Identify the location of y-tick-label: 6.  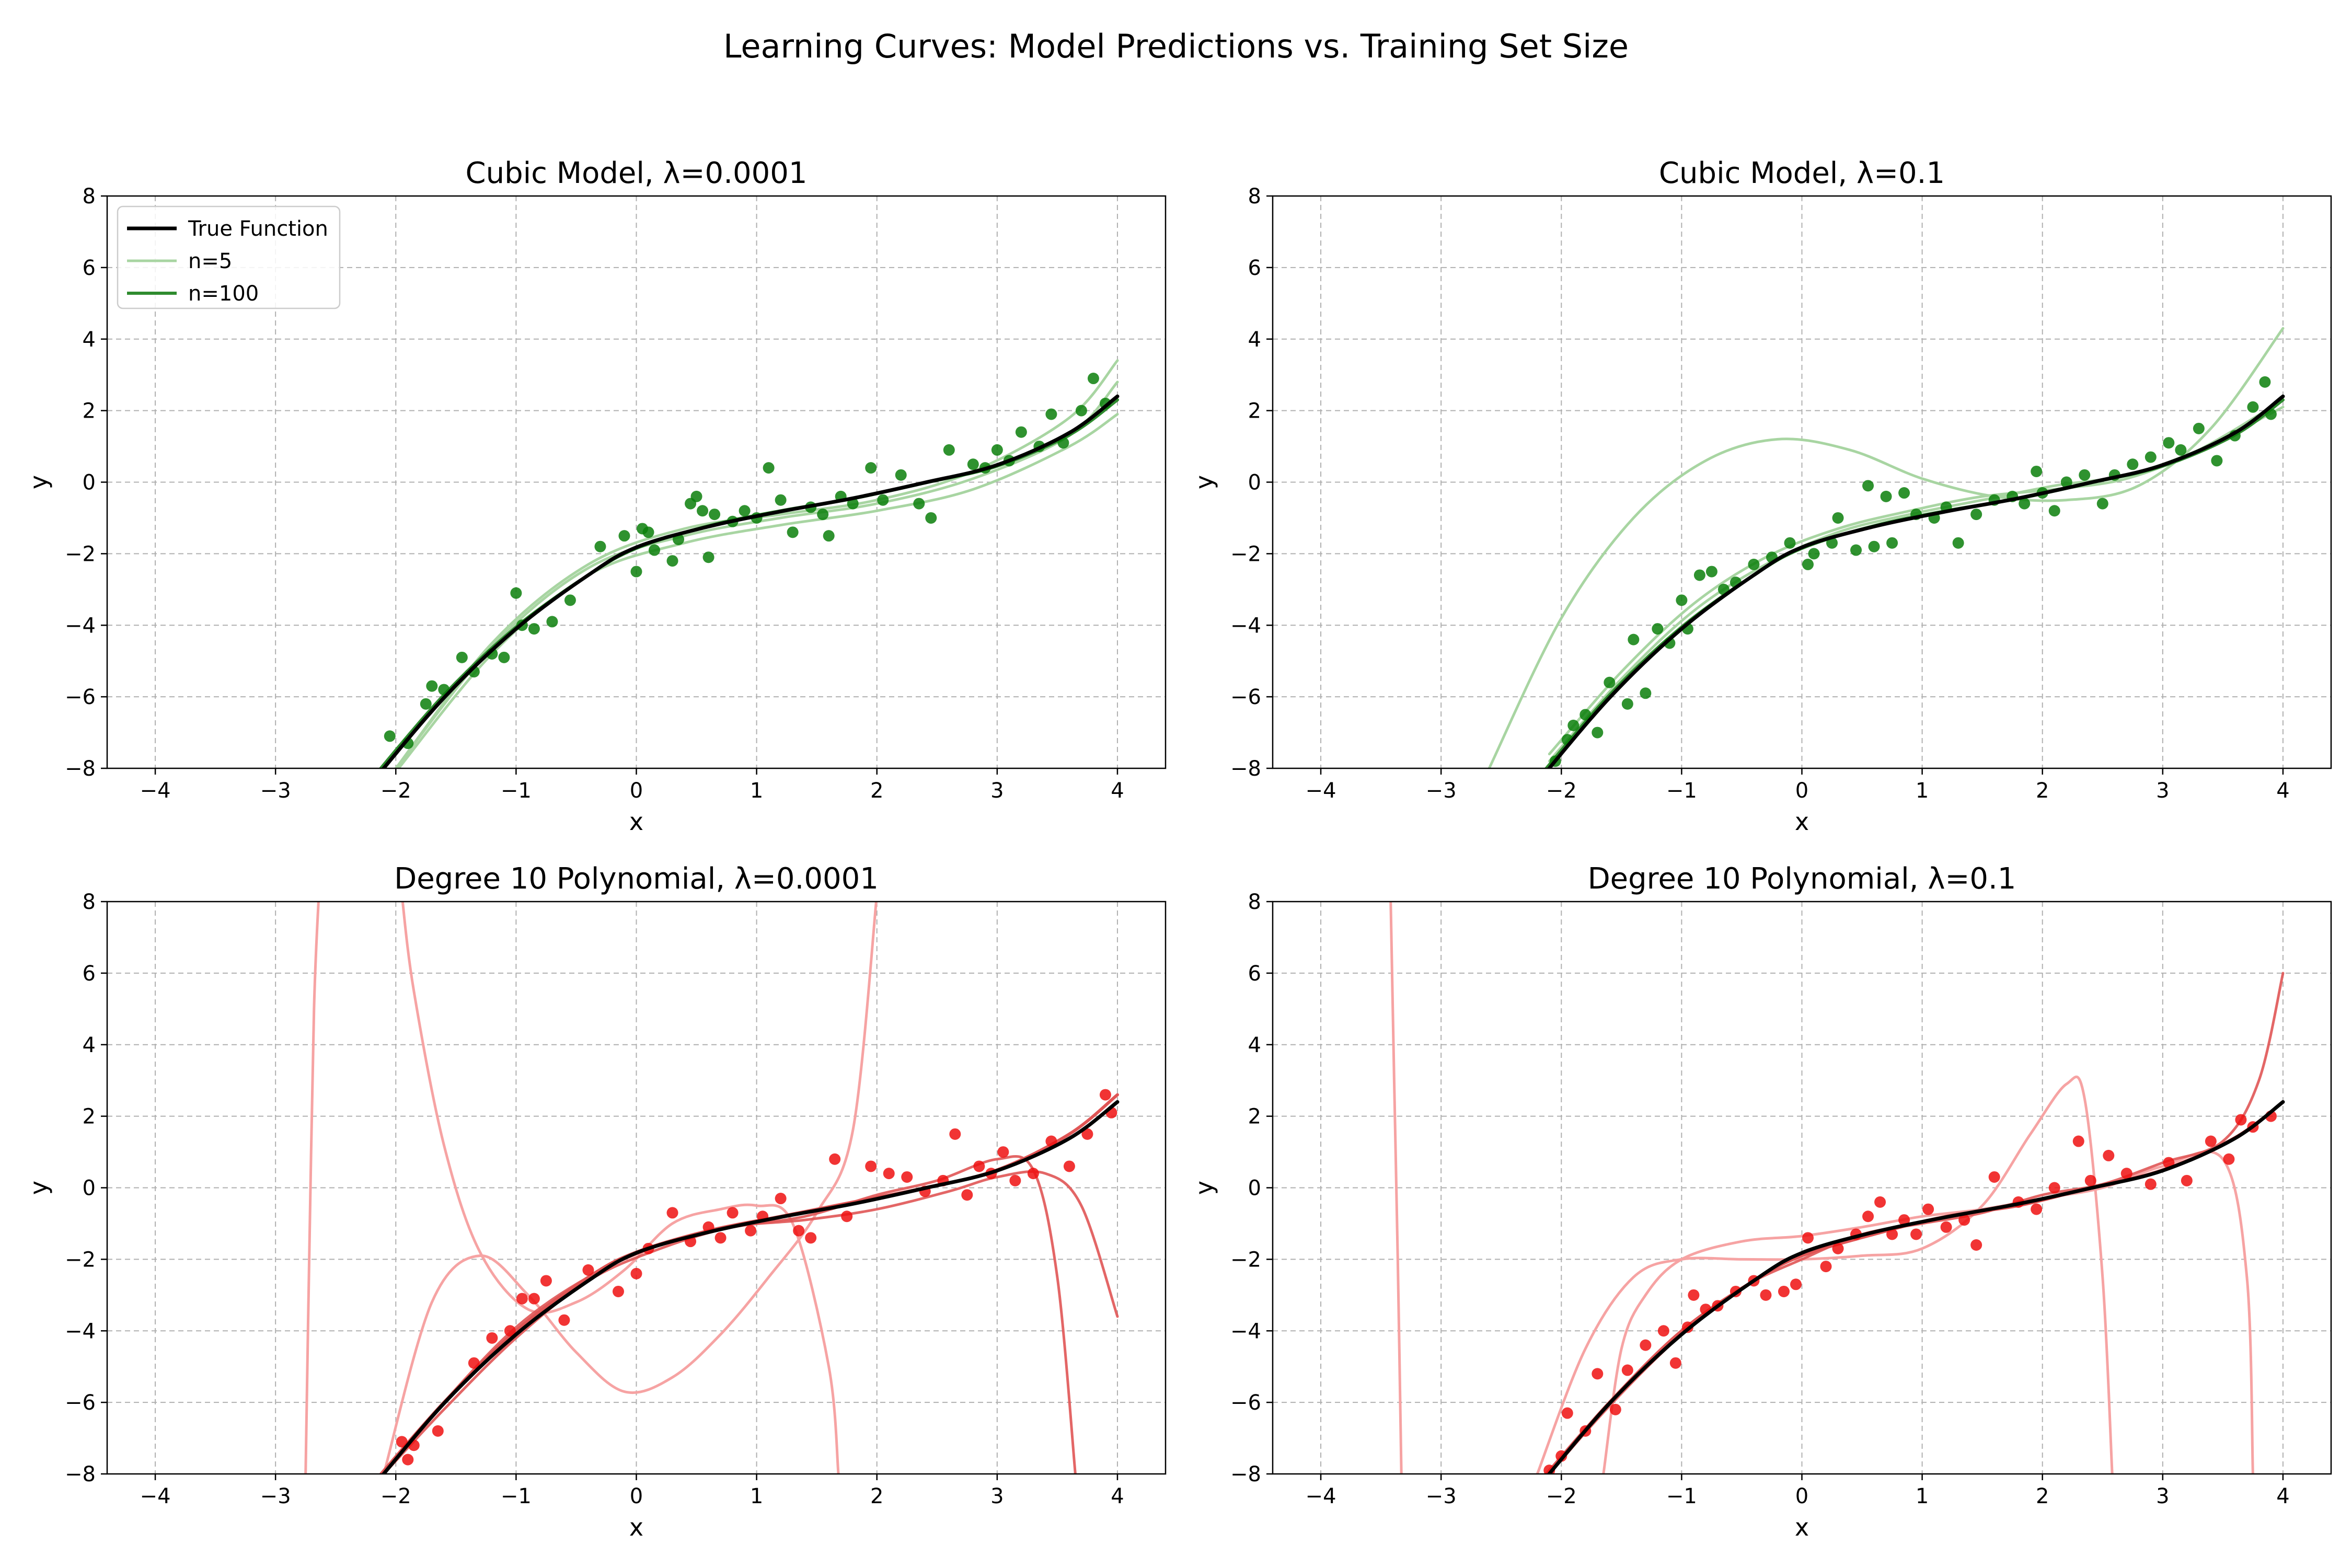
(89, 268).